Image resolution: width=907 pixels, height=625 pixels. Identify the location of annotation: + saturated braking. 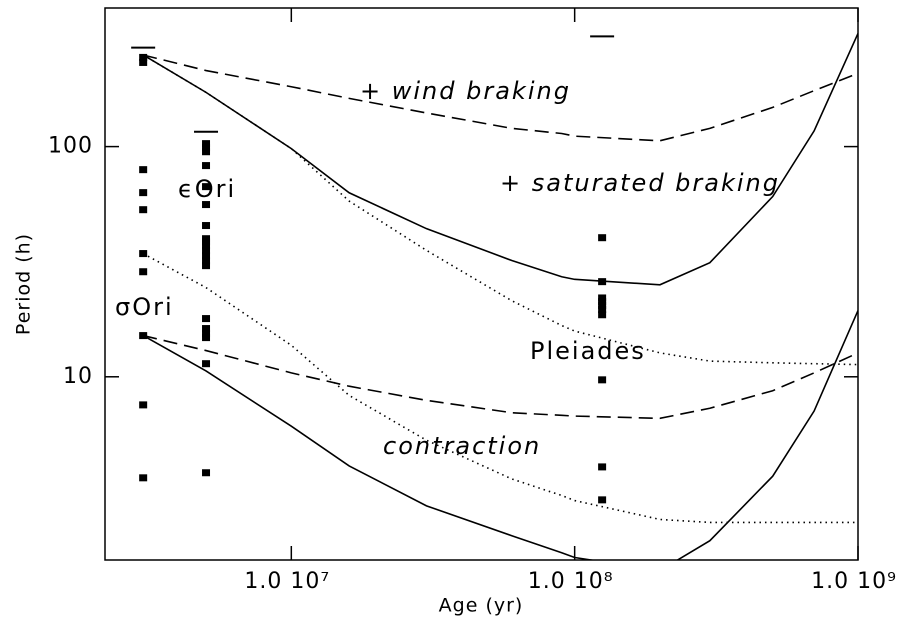
(640, 183).